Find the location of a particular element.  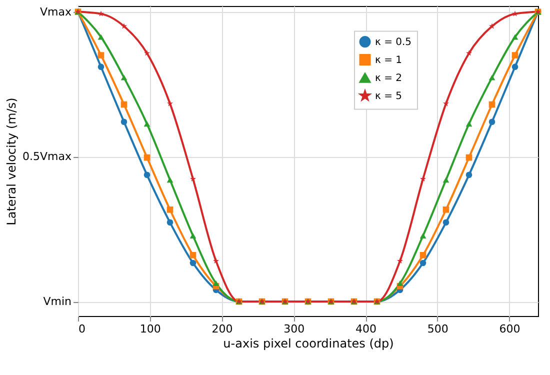

x-tick-label: 0 is located at coordinates (82, 329).